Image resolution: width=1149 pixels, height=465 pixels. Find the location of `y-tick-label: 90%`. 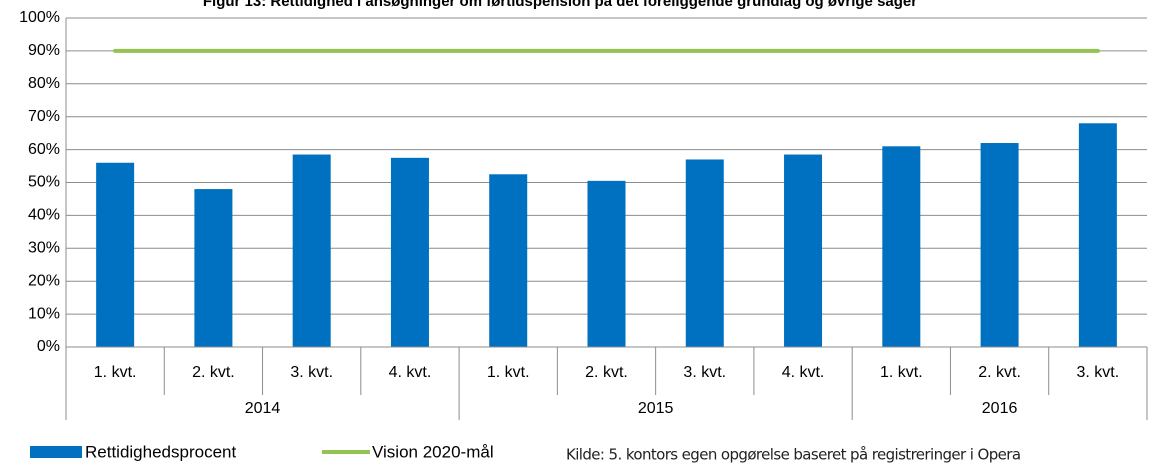

y-tick-label: 90% is located at coordinates (44, 50).